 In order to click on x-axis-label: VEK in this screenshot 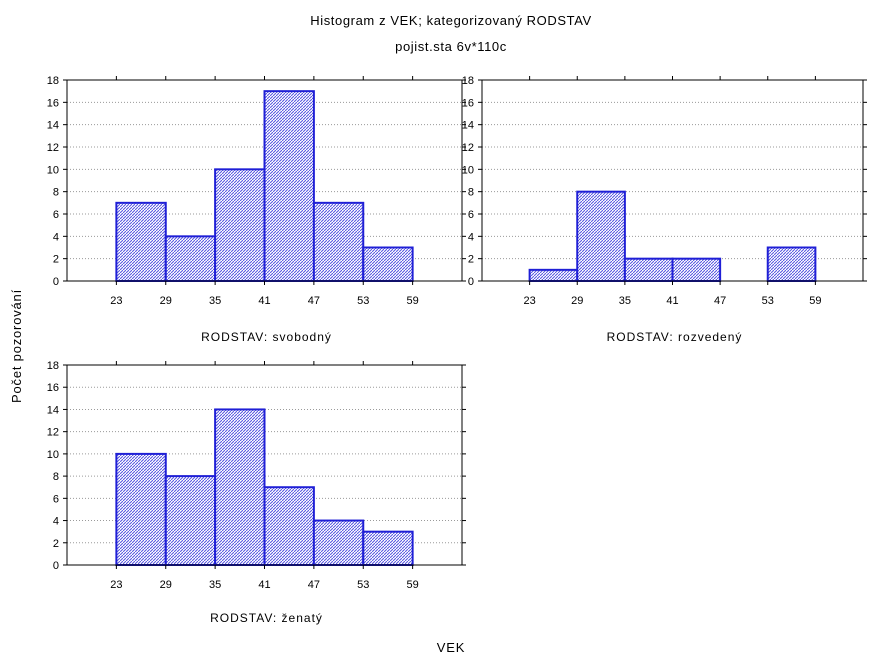, I will do `click(451, 647)`.